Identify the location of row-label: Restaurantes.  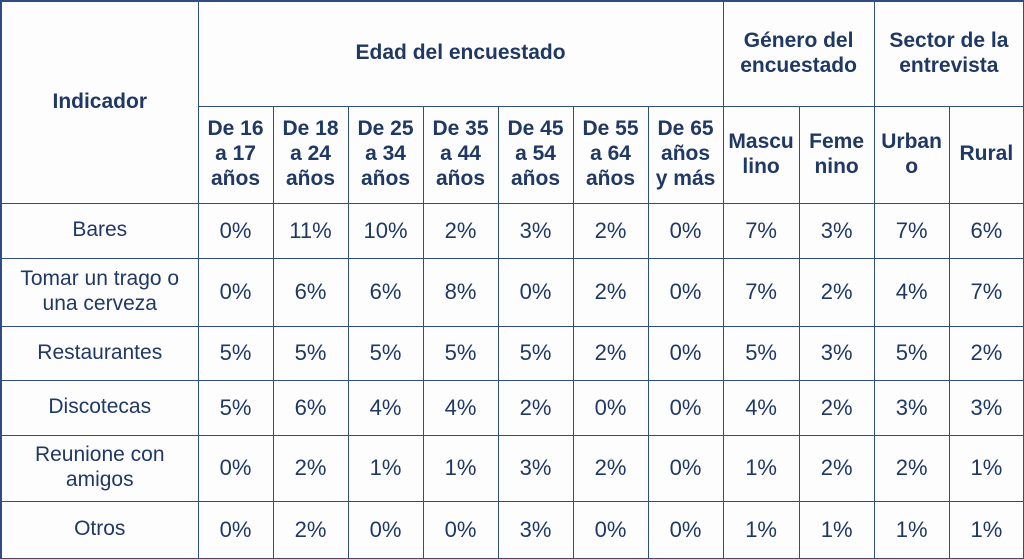
(99, 353).